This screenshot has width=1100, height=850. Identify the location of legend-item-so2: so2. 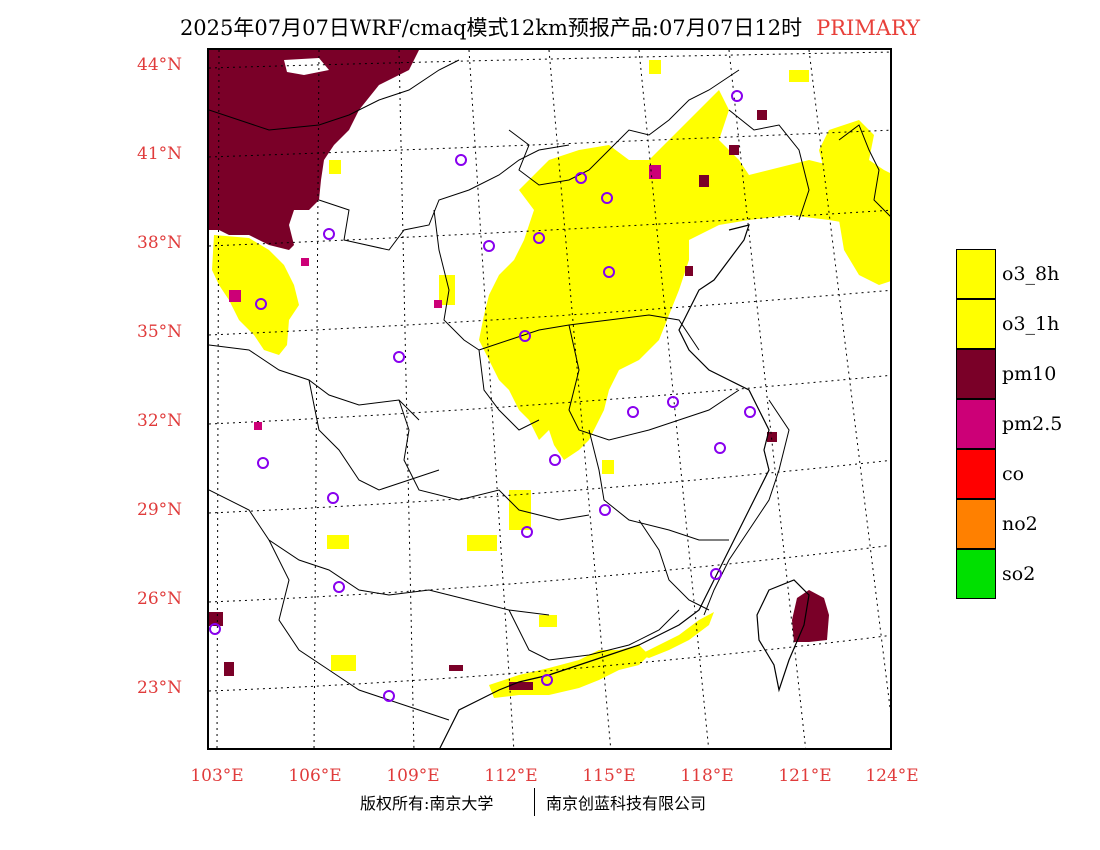
(1026, 574).